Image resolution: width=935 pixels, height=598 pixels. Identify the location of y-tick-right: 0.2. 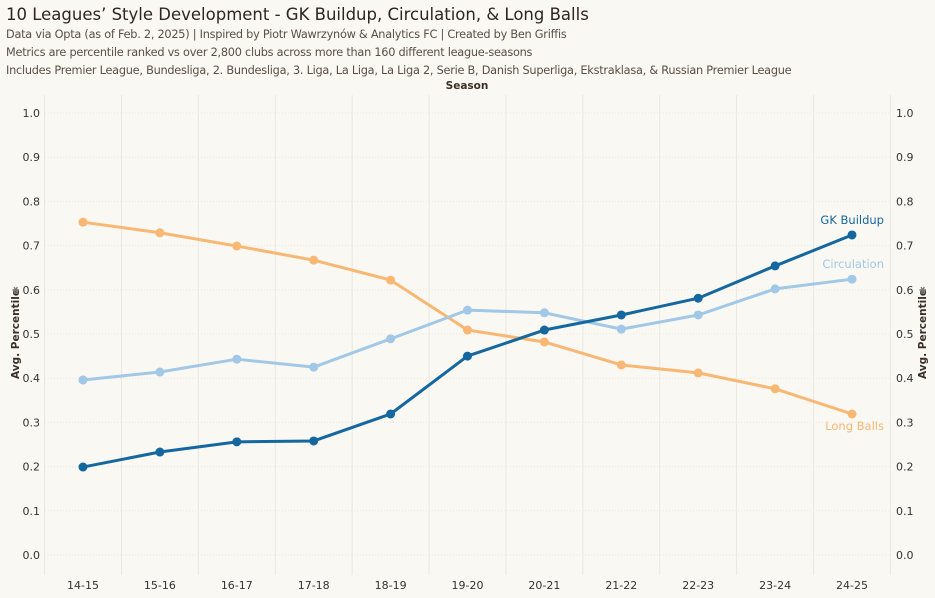
(905, 467).